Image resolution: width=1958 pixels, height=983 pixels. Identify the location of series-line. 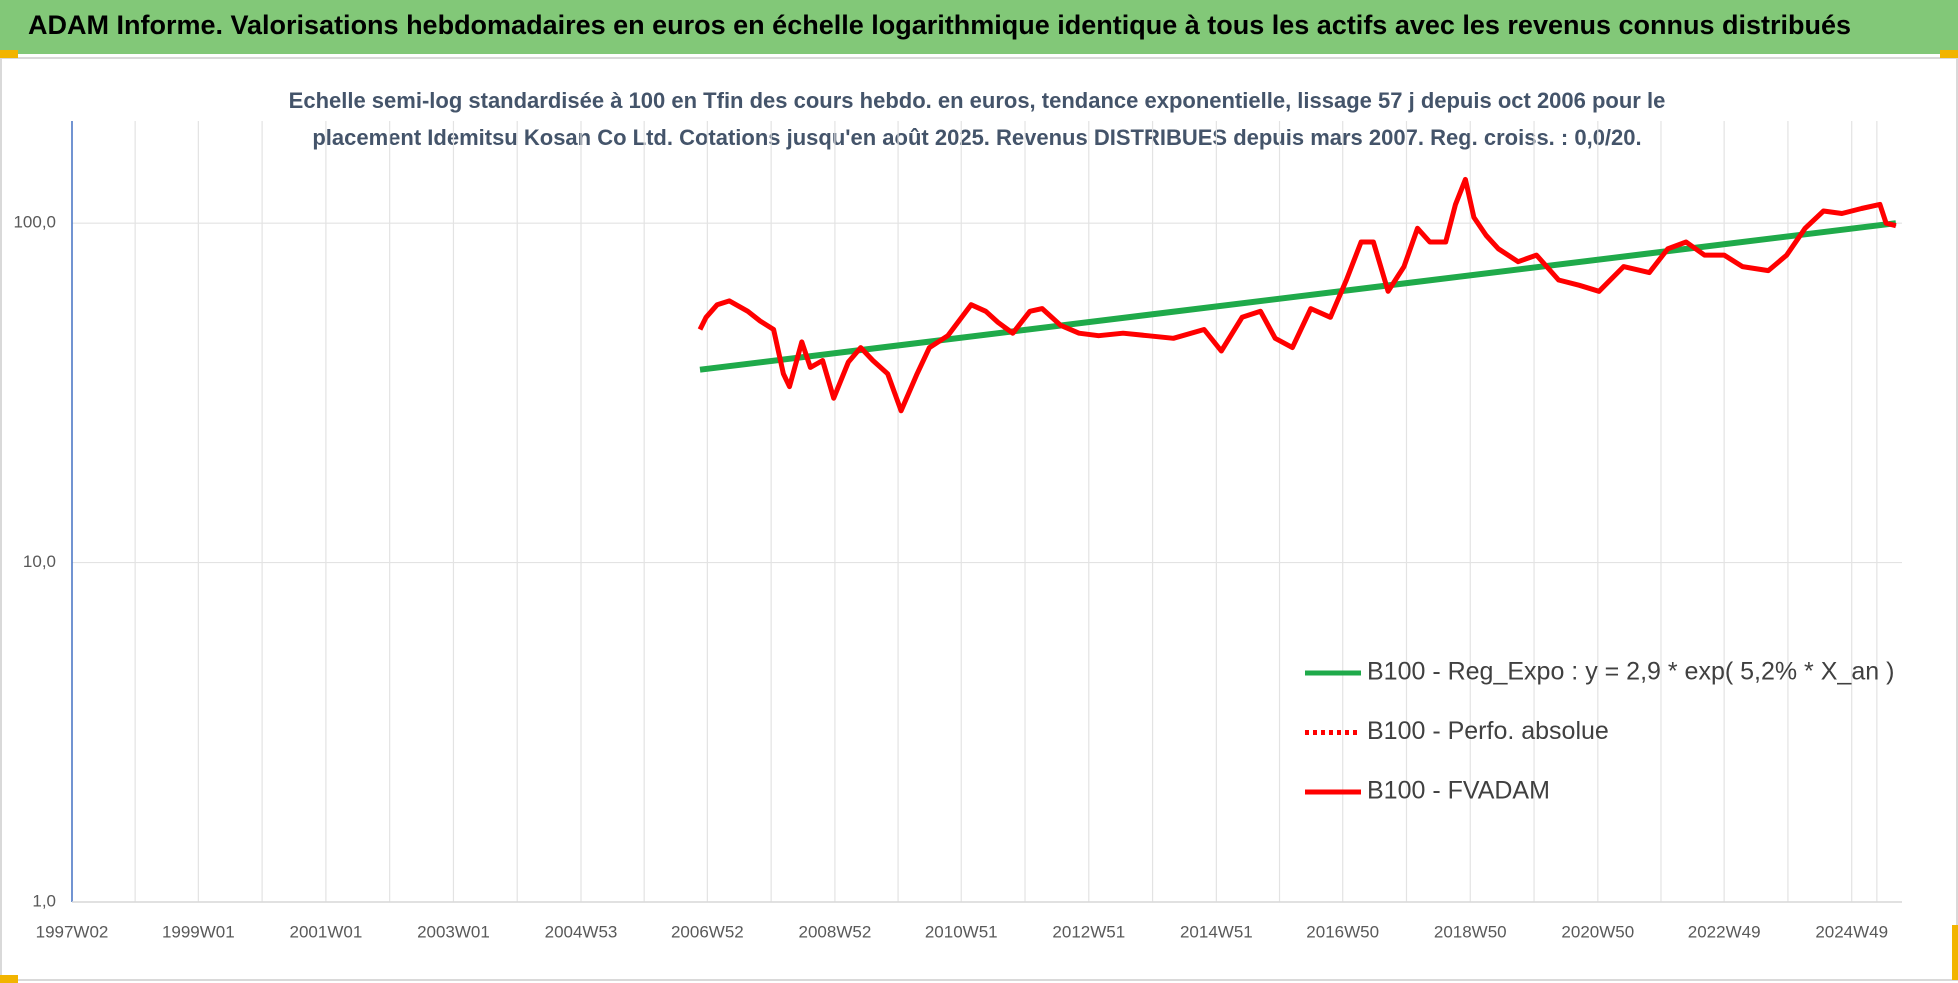
(1297, 295).